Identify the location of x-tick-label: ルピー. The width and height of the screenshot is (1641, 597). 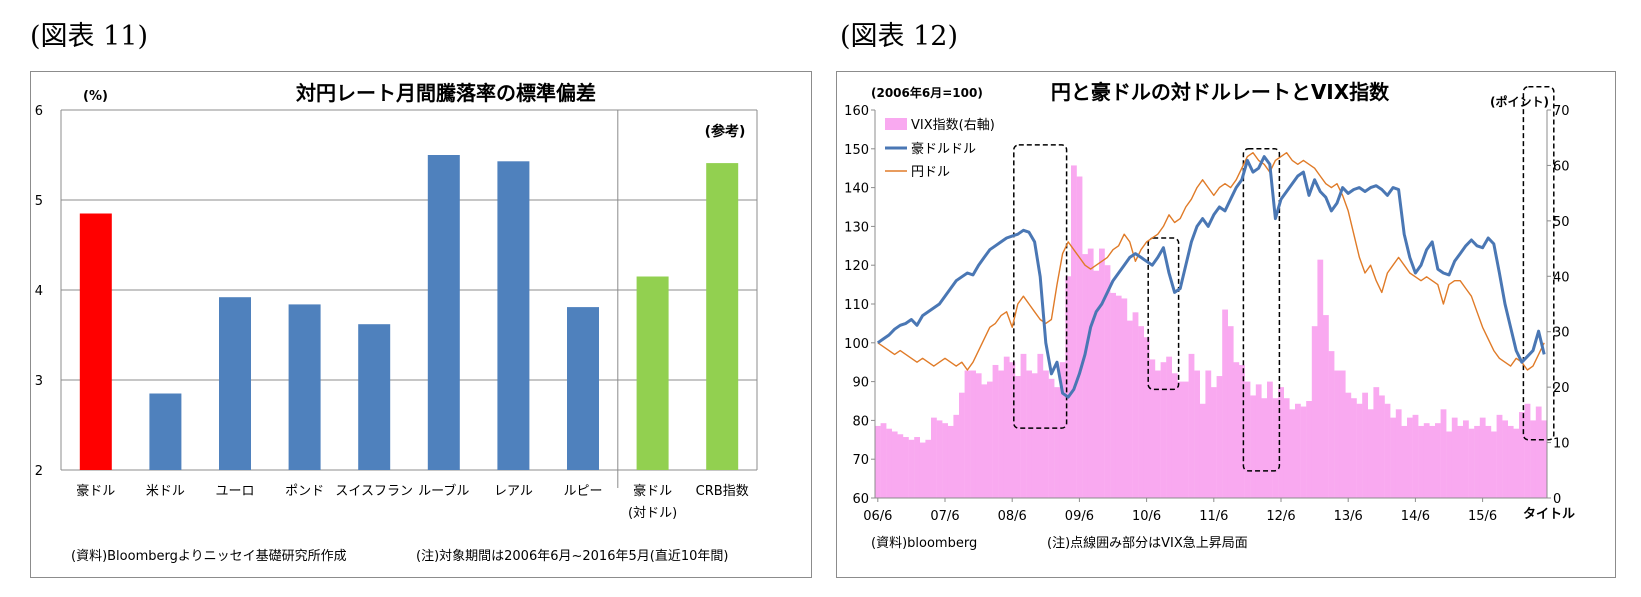
(582, 491).